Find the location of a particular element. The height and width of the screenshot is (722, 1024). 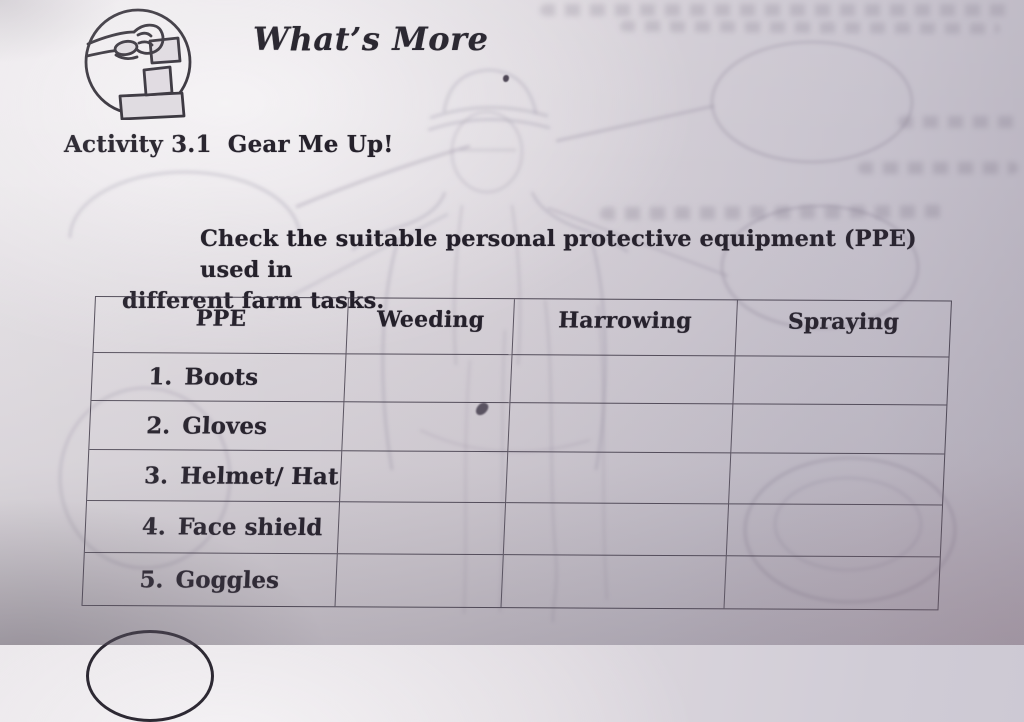

activity-name: Gear Me Up! is located at coordinates (310, 144).